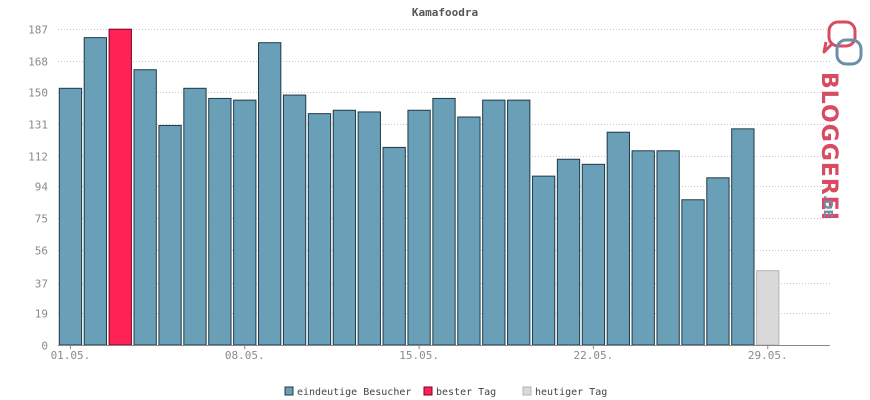  What do you see at coordinates (354, 392) in the screenshot?
I see `legend-label-normal: eindeutige Besucher` at bounding box center [354, 392].